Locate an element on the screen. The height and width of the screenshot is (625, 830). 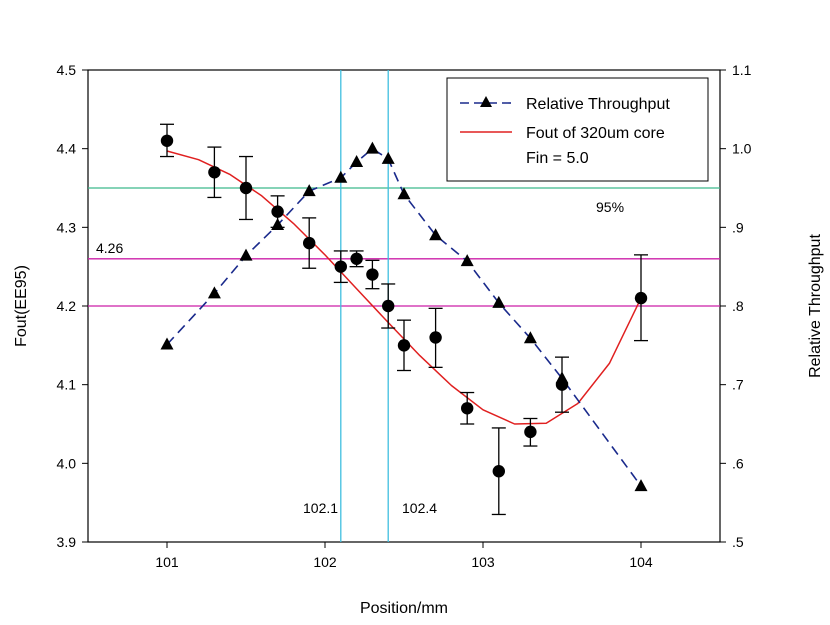
legend-box is located at coordinates (577, 129).